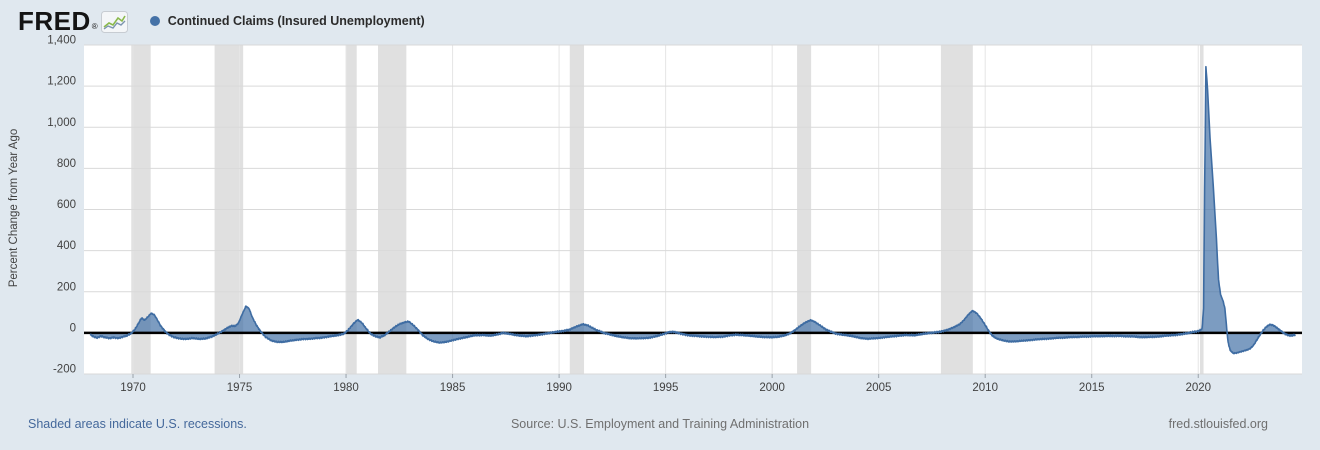 Image resolution: width=1320 pixels, height=450 pixels. Describe the element at coordinates (559, 388) in the screenshot. I see `x-tick-label: 1990` at that location.